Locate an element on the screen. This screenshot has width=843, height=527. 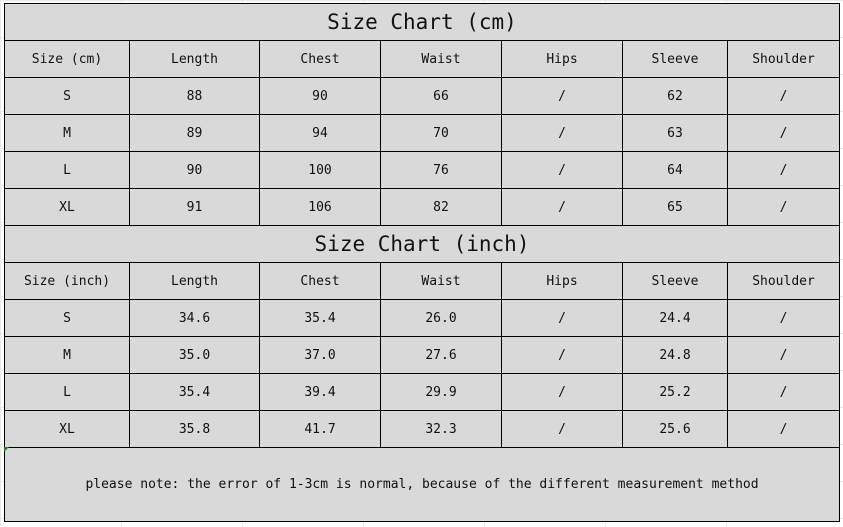
cm-header-cell: Waist is located at coordinates (441, 59).